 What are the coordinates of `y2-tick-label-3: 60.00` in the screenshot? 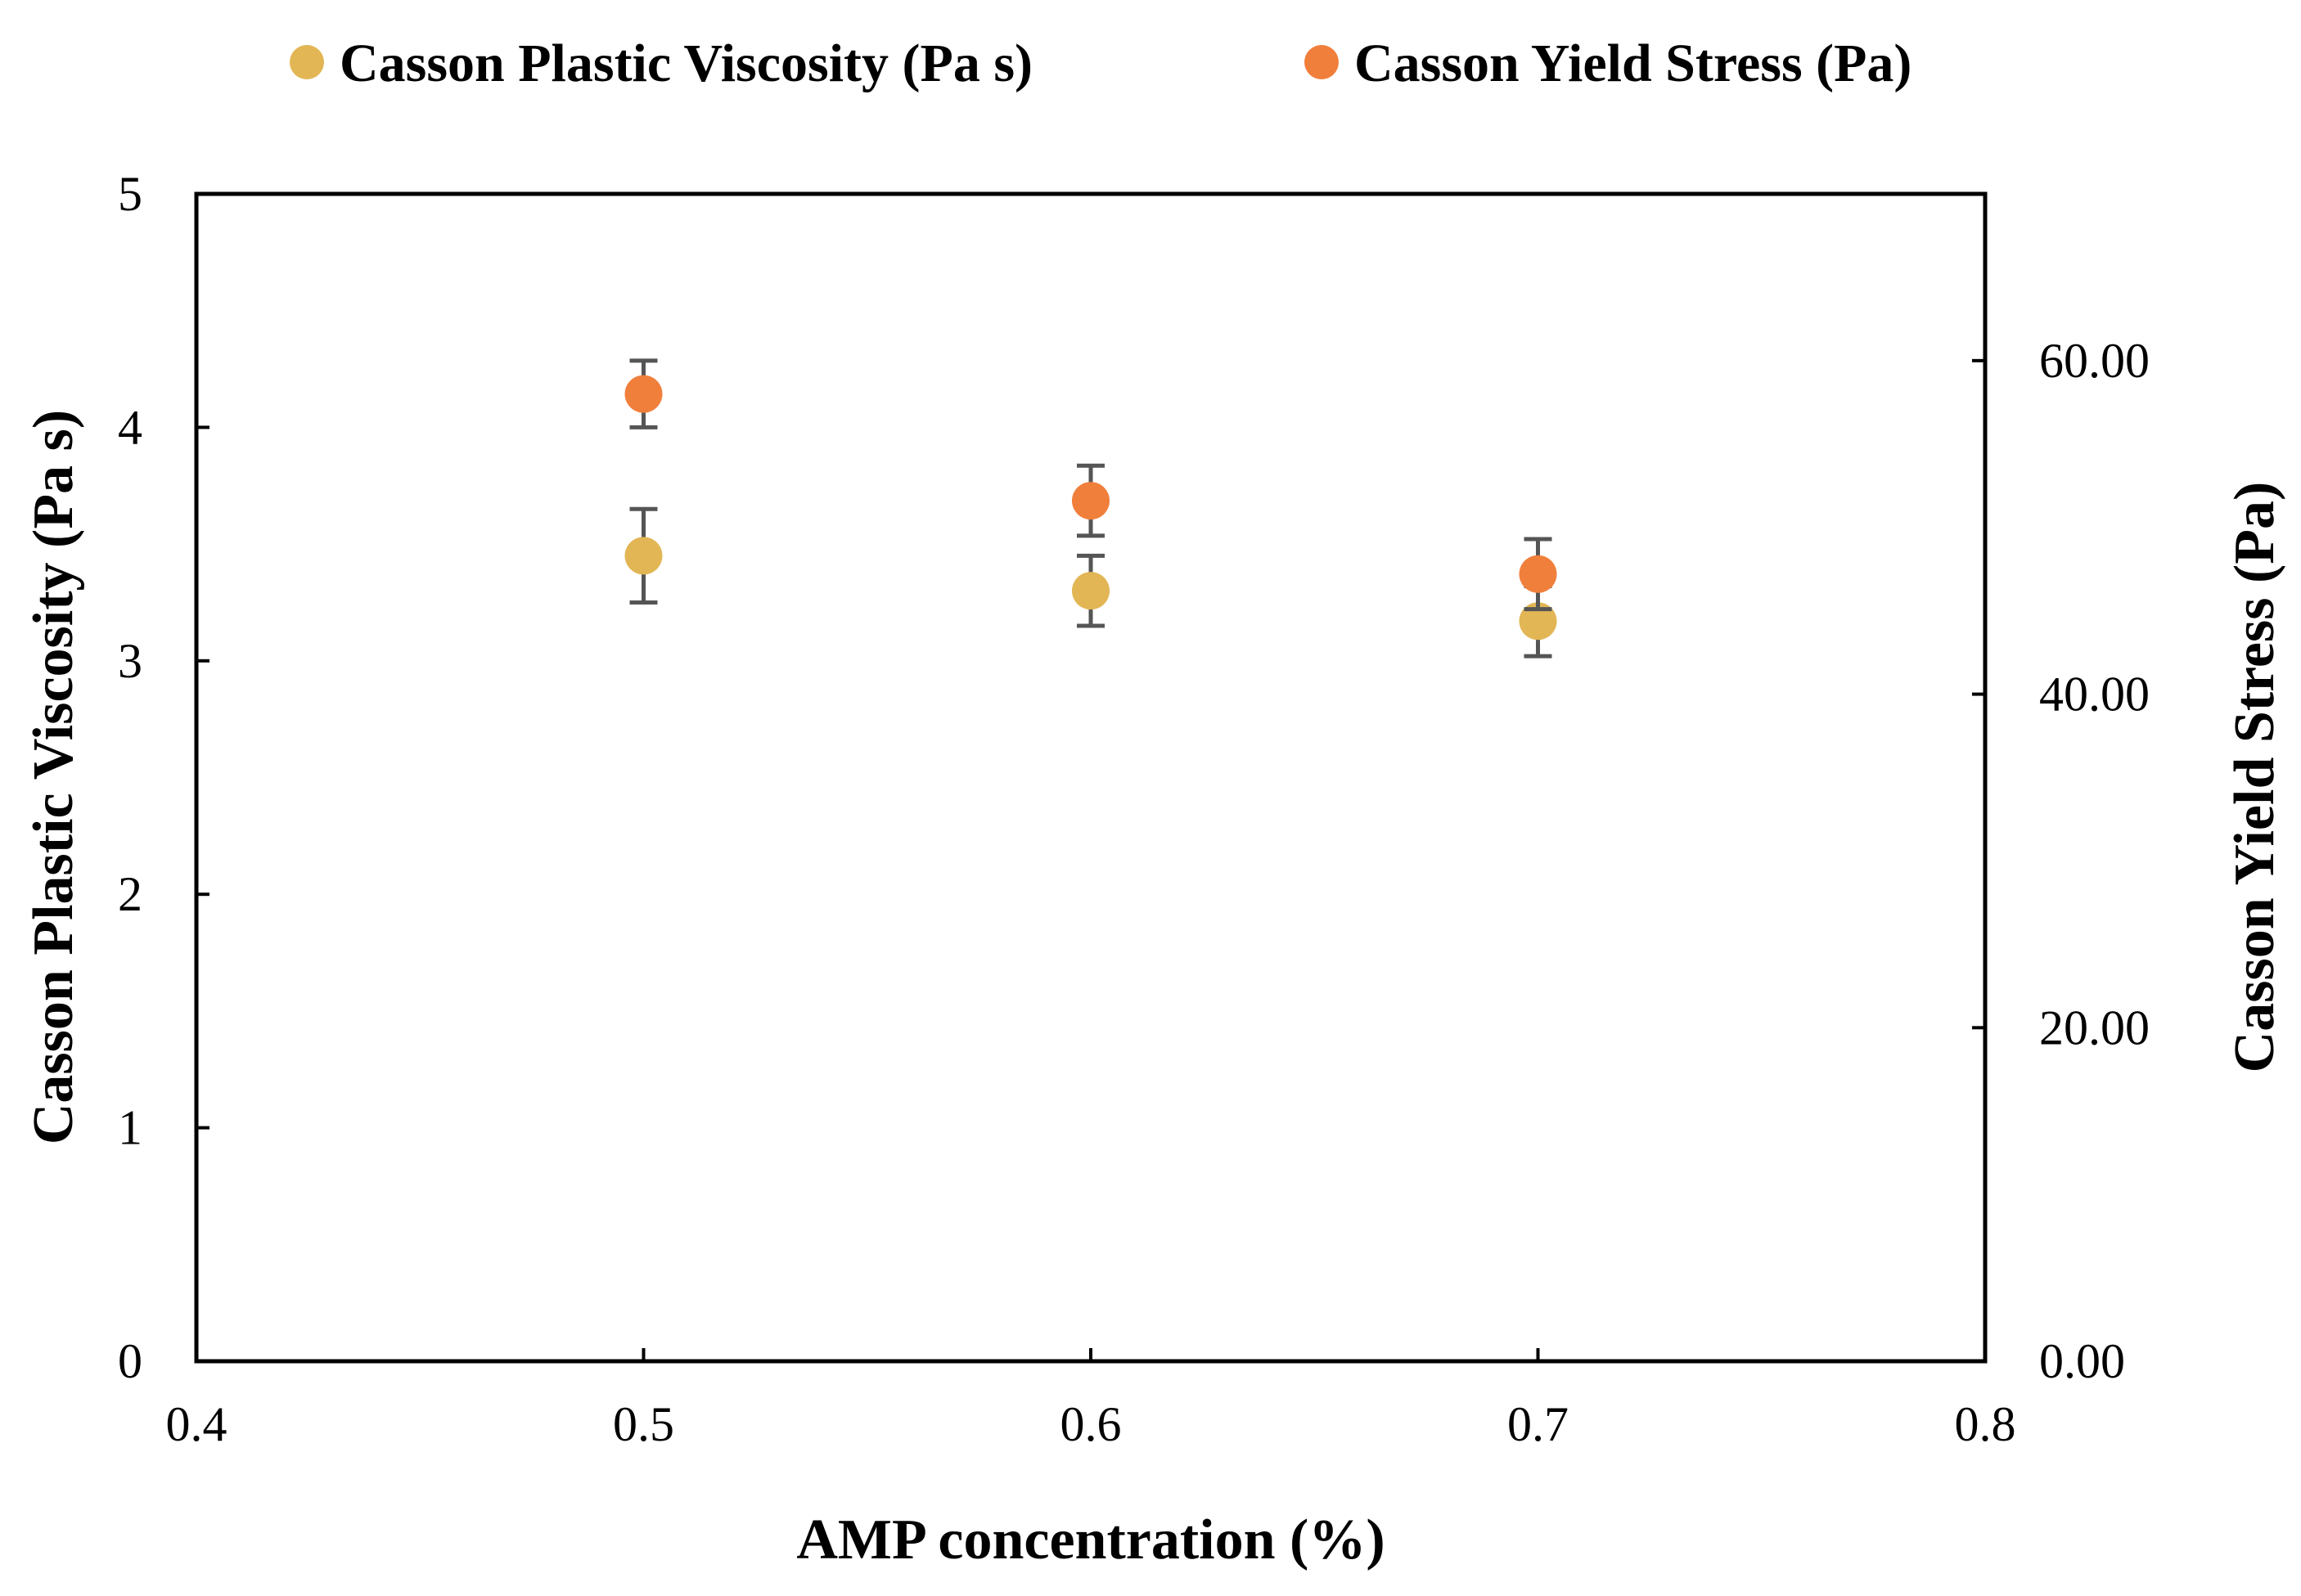 It's located at (2094, 361).